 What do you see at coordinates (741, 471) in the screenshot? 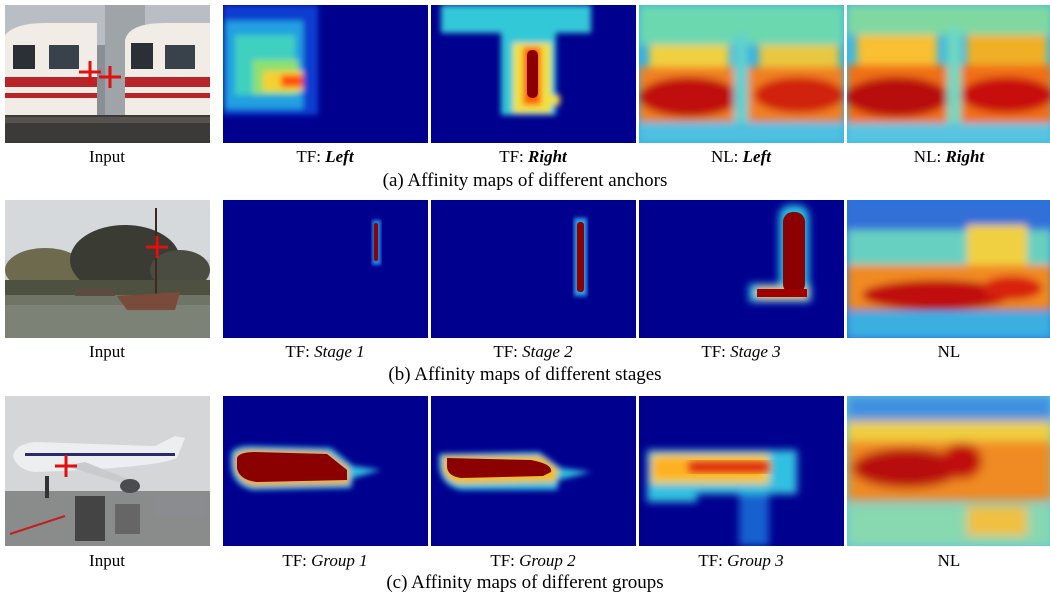
I see `tf-group-3-affinity-map` at bounding box center [741, 471].